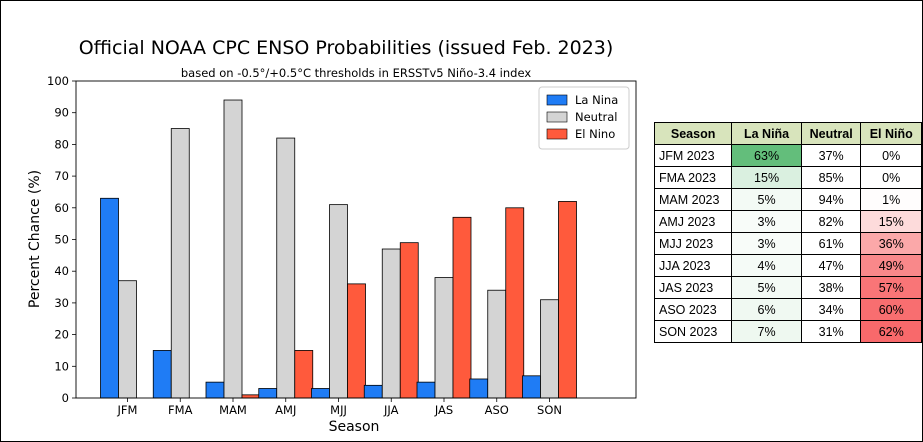 The image size is (923, 442). What do you see at coordinates (61, 366) in the screenshot?
I see `y-tick-label: 10` at bounding box center [61, 366].